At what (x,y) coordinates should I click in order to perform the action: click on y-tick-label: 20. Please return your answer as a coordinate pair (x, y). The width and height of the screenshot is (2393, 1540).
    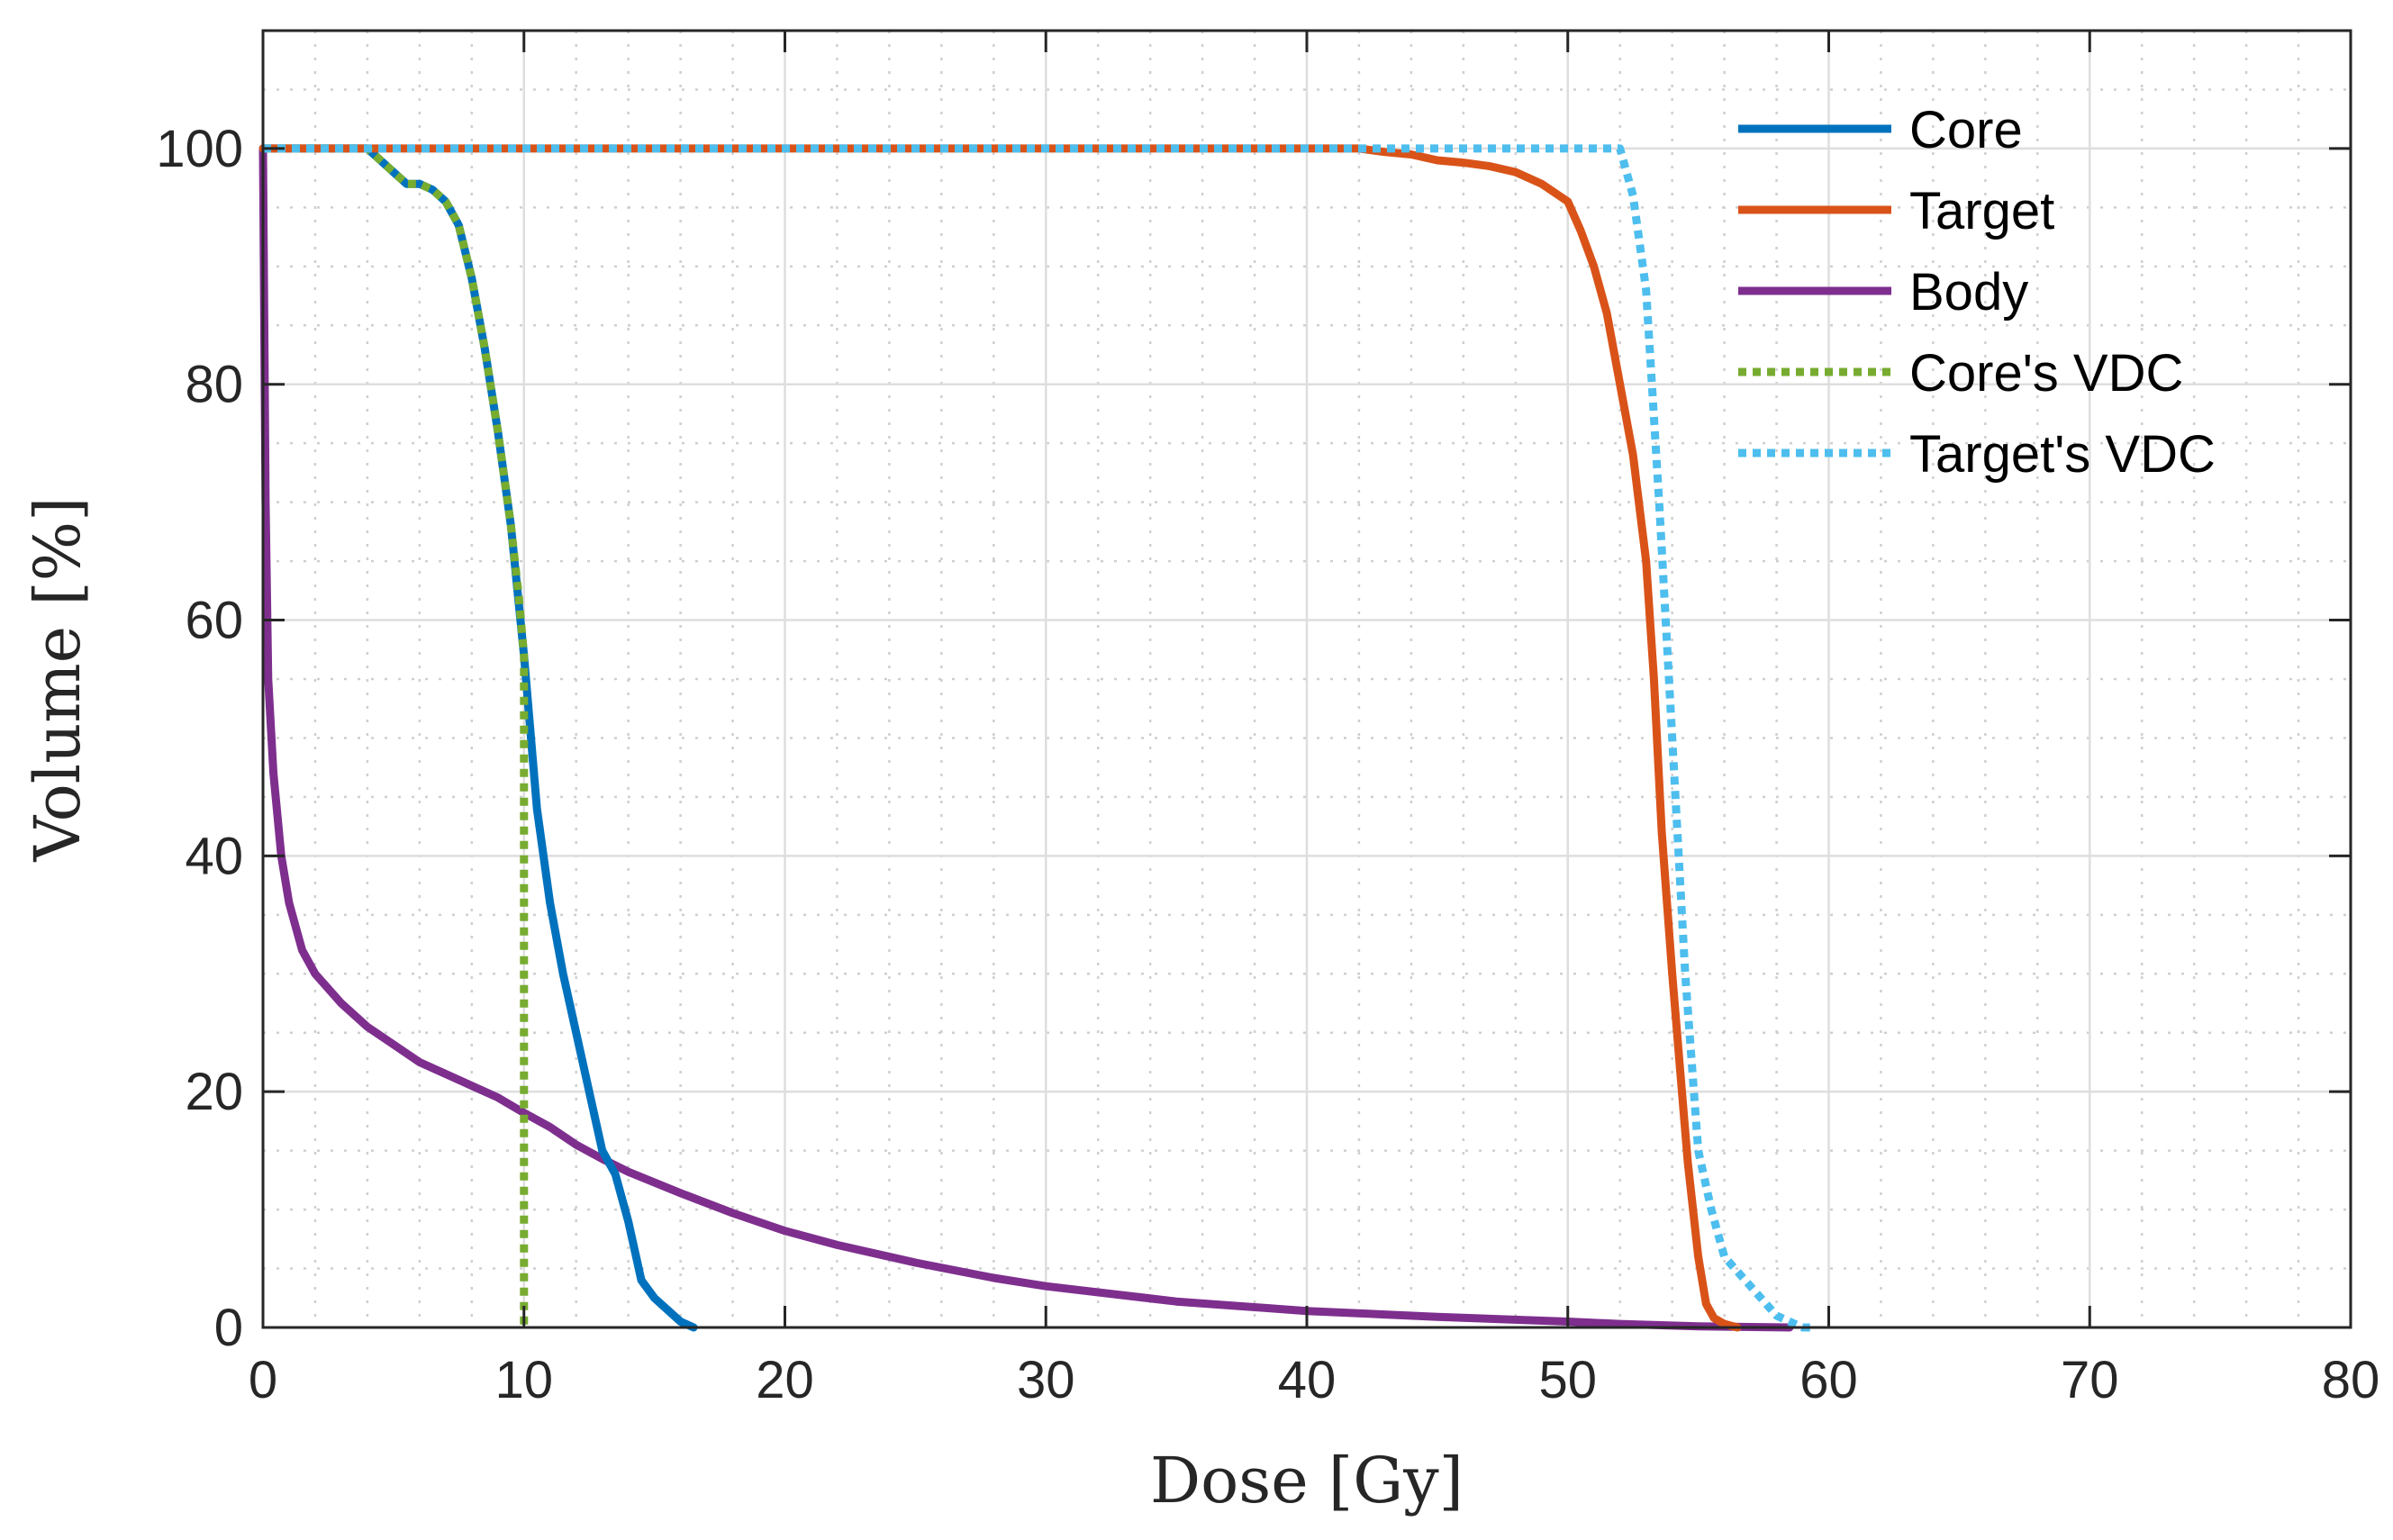
    Looking at the image, I should click on (214, 1092).